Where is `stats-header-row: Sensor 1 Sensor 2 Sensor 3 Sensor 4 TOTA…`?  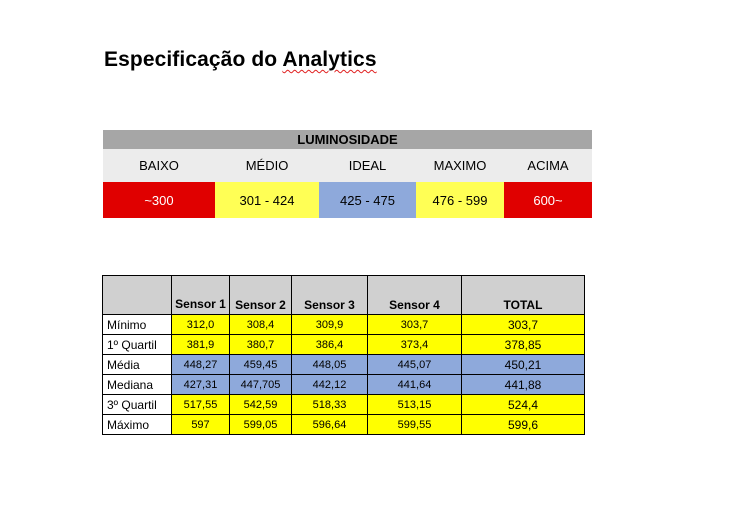 stats-header-row: Sensor 1 Sensor 2 Sensor 3 Sensor 4 TOTA… is located at coordinates (343, 295).